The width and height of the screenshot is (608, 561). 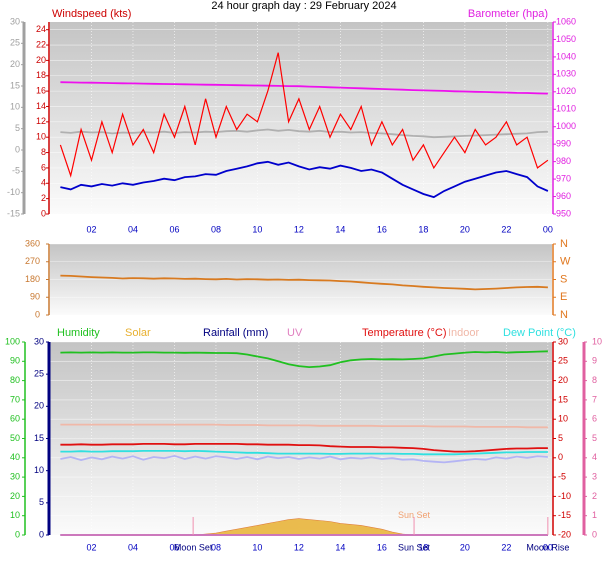 What do you see at coordinates (15, 419) in the screenshot?
I see `y-tick-label: 60` at bounding box center [15, 419].